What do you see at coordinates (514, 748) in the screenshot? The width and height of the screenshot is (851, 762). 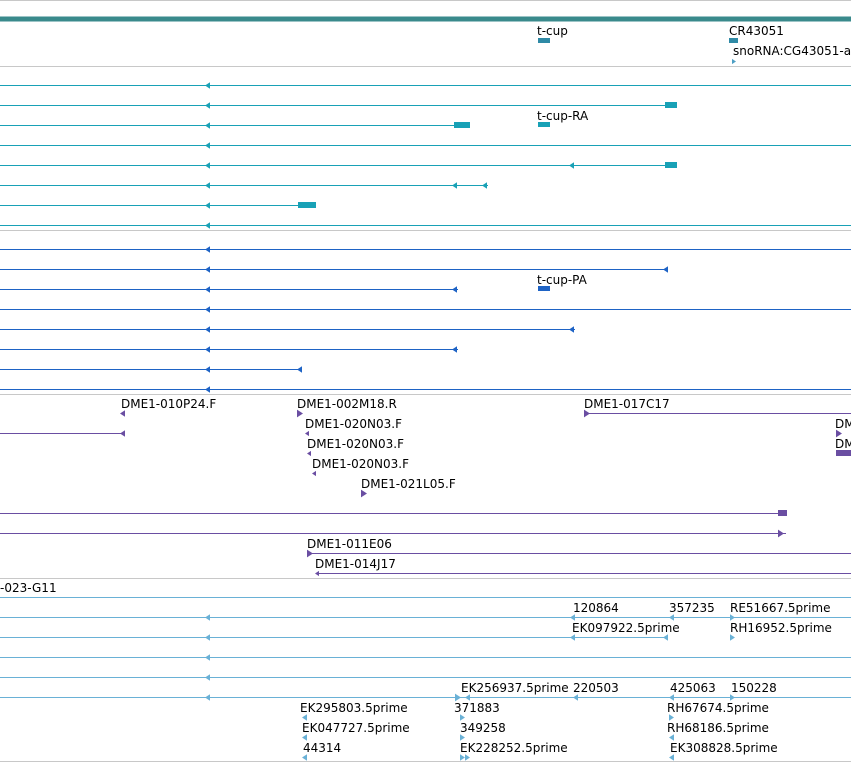 I see `feature-label: EK228252.5prime` at bounding box center [514, 748].